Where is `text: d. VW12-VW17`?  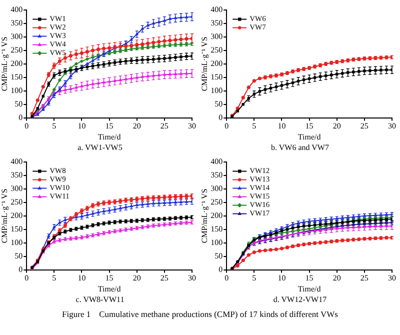 text: d. VW12-VW17 is located at coordinates (300, 300).